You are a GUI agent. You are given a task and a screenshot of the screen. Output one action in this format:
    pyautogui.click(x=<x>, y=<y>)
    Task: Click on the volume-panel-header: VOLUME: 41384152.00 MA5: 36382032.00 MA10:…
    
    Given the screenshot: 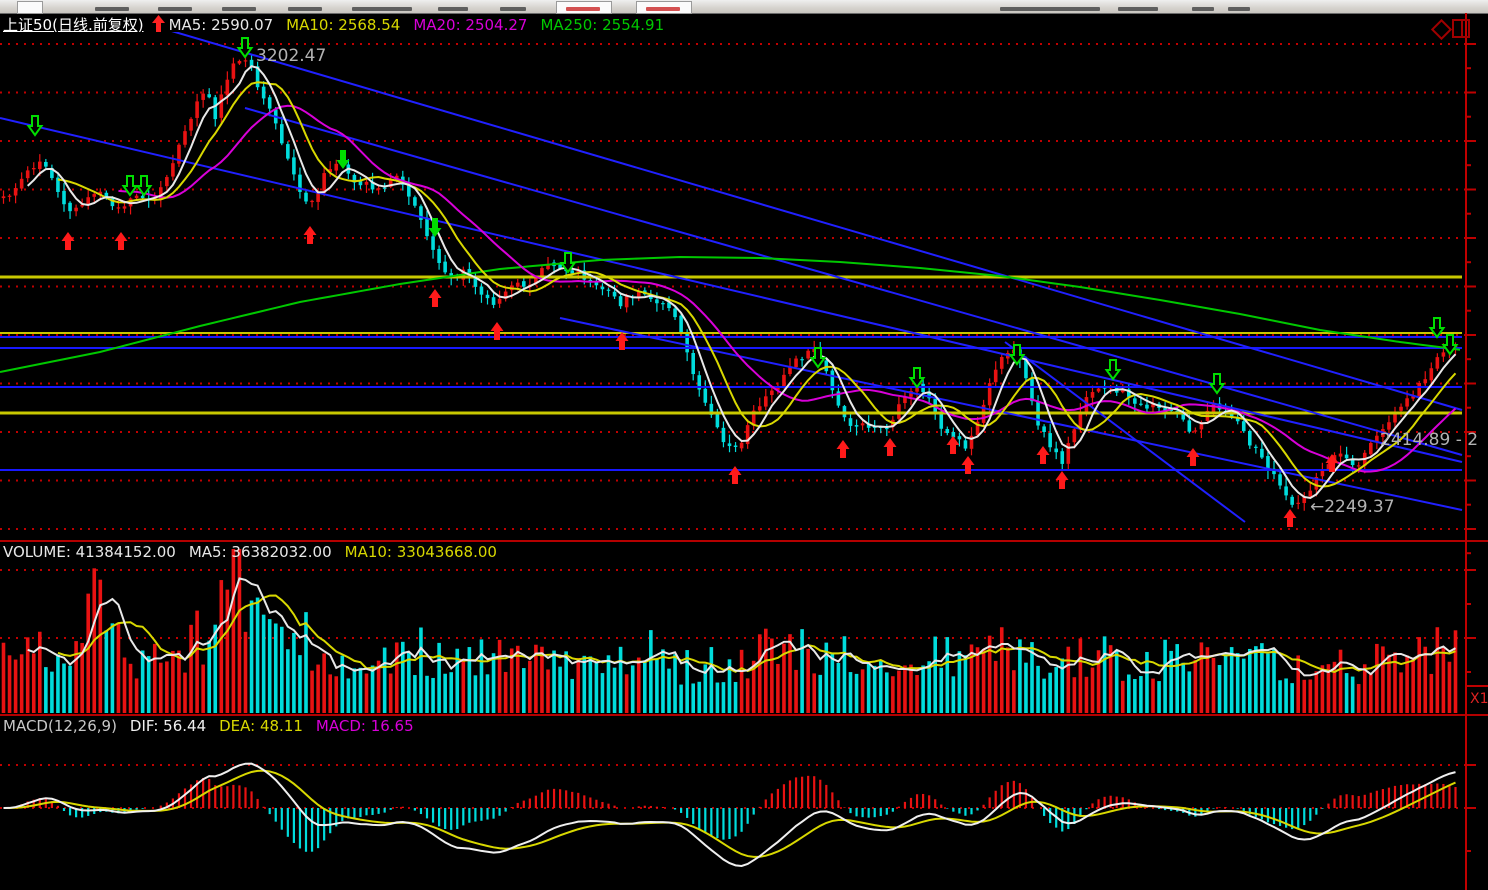 What is the action you would take?
    pyautogui.click(x=256, y=552)
    